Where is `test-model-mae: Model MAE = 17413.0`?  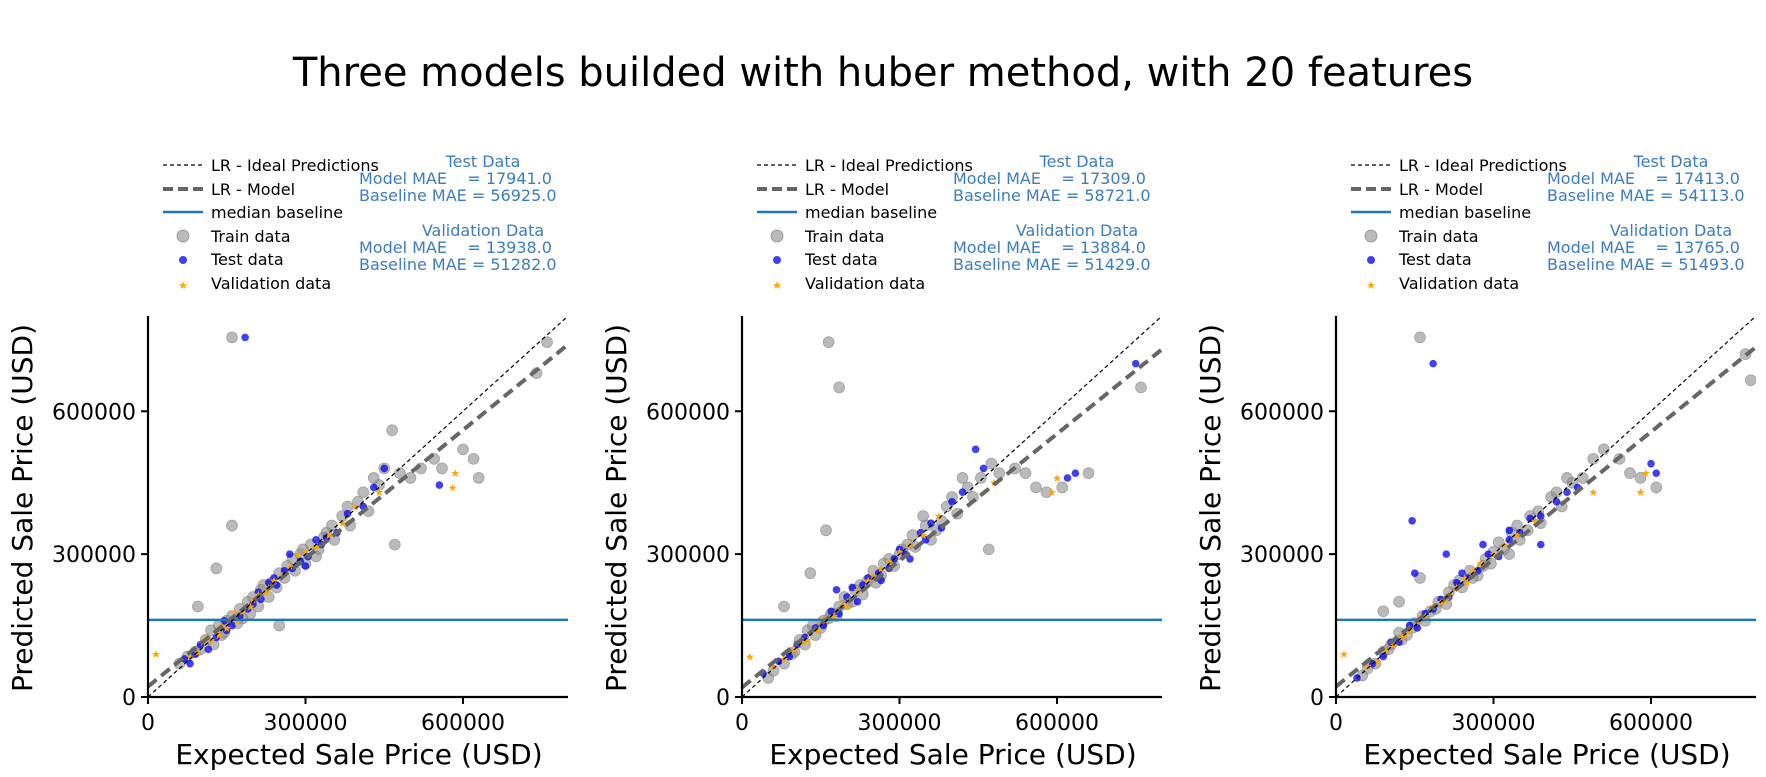
test-model-mae: Model MAE = 17413.0 is located at coordinates (1643, 178).